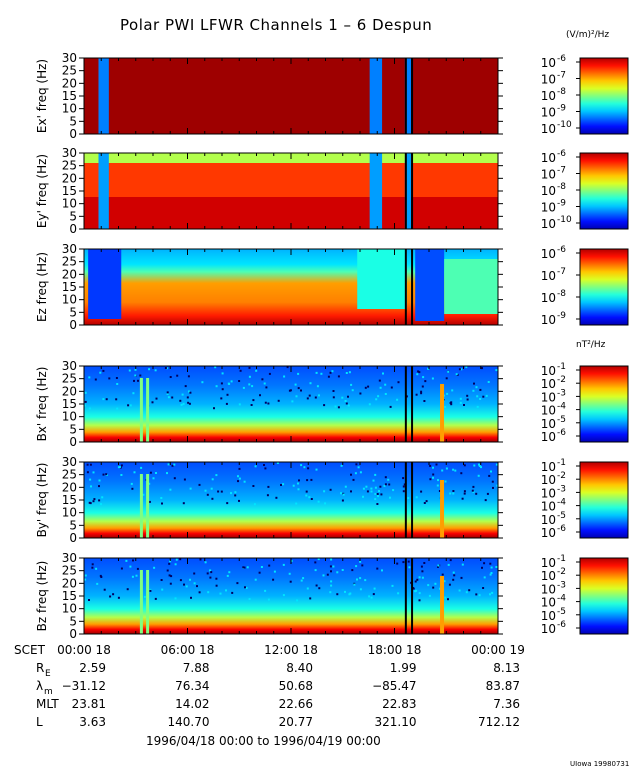 The height and width of the screenshot is (771, 640). I want to click on y-axis-label: By' freq (Hz), so click(42, 500).